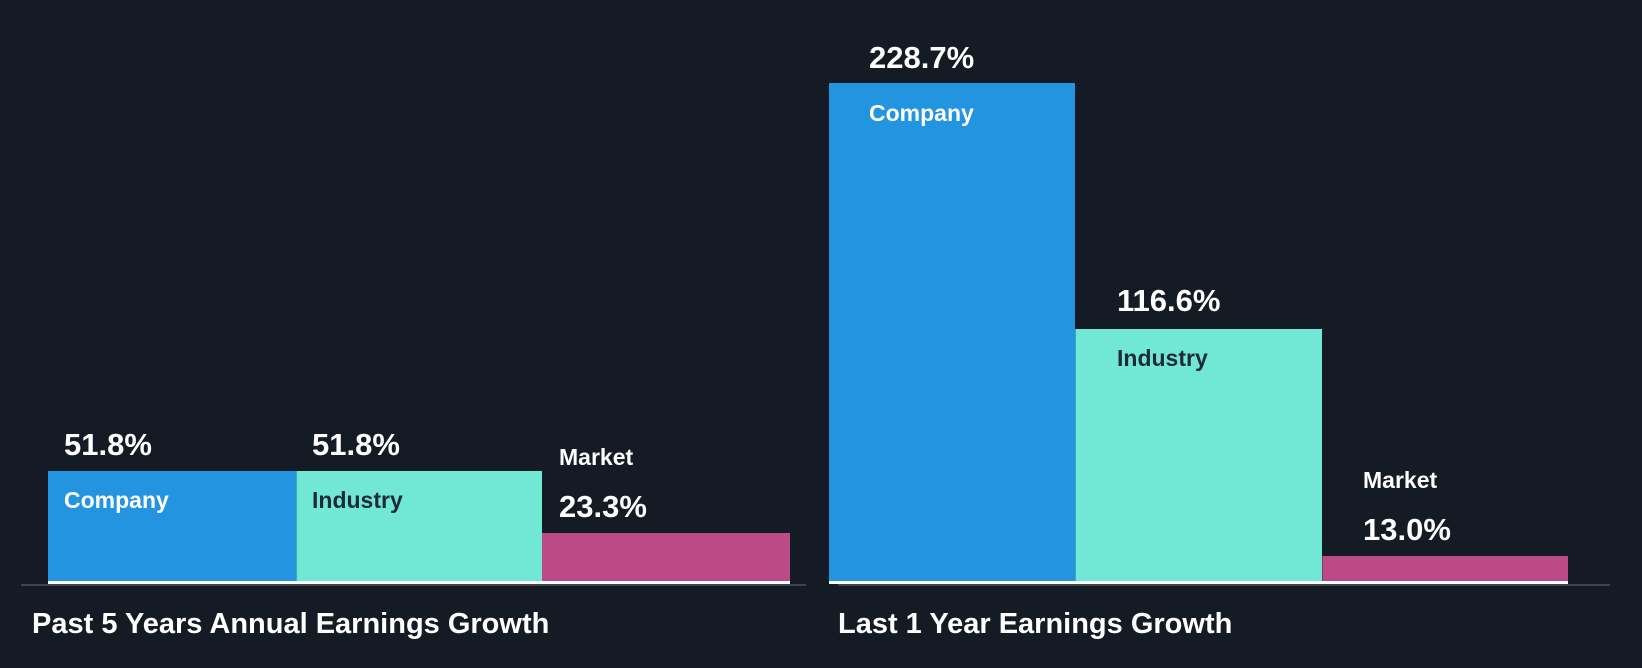 The height and width of the screenshot is (668, 1642). Describe the element at coordinates (1035, 624) in the screenshot. I see `chart-title: Last 1 Year Earnings Growth` at that location.